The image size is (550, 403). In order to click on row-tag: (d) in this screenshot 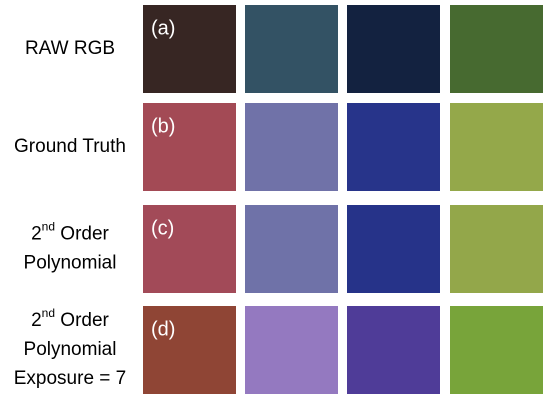, I will do `click(163, 329)`.